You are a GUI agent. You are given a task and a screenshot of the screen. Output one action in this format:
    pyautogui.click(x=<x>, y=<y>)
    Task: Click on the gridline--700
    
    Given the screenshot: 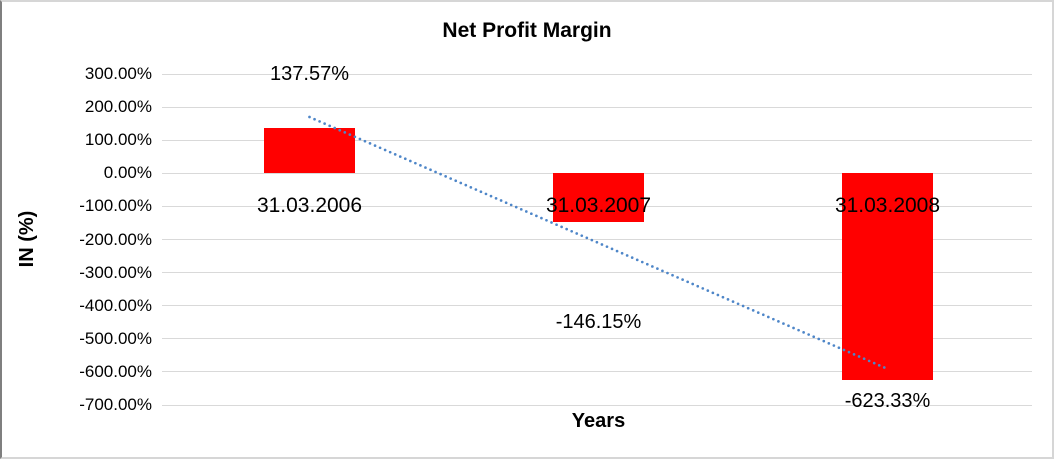 What is the action you would take?
    pyautogui.click(x=597, y=405)
    